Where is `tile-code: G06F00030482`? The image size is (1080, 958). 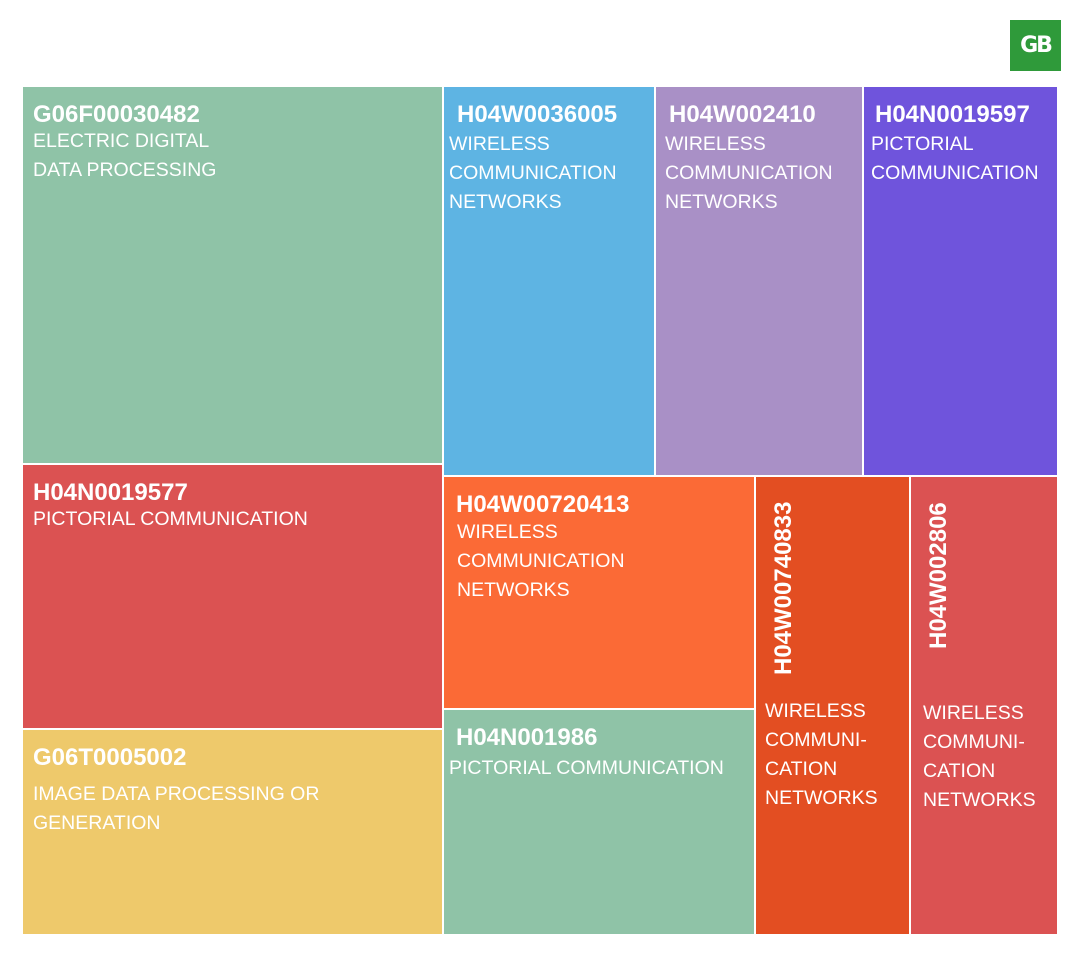 tile-code: G06F00030482 is located at coordinates (116, 114).